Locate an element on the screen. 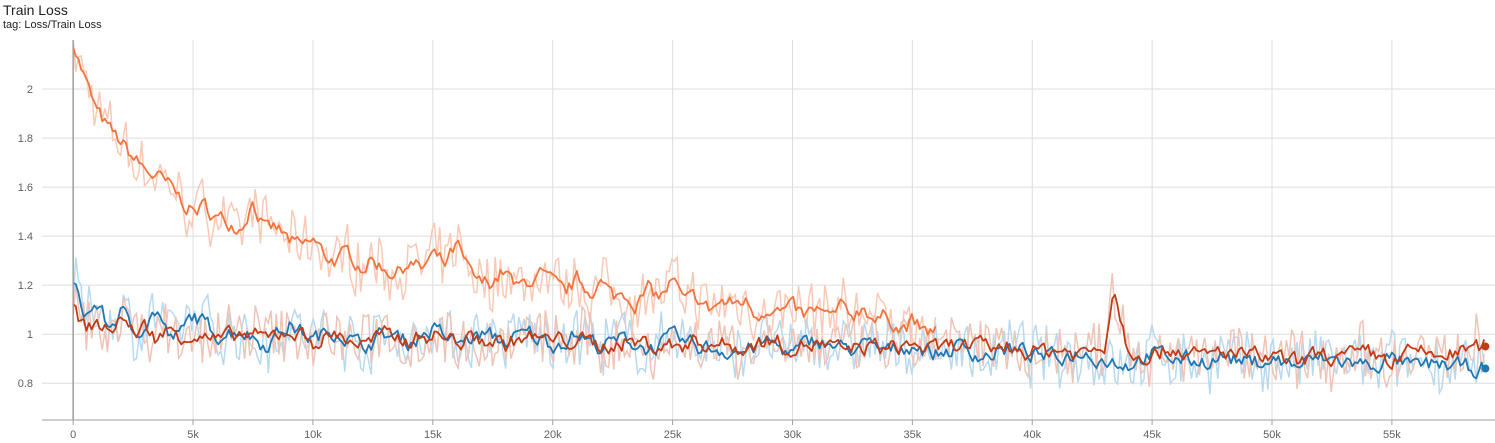 Image resolution: width=1495 pixels, height=443 pixels. y-tick-label: 1.8 is located at coordinates (25, 139).